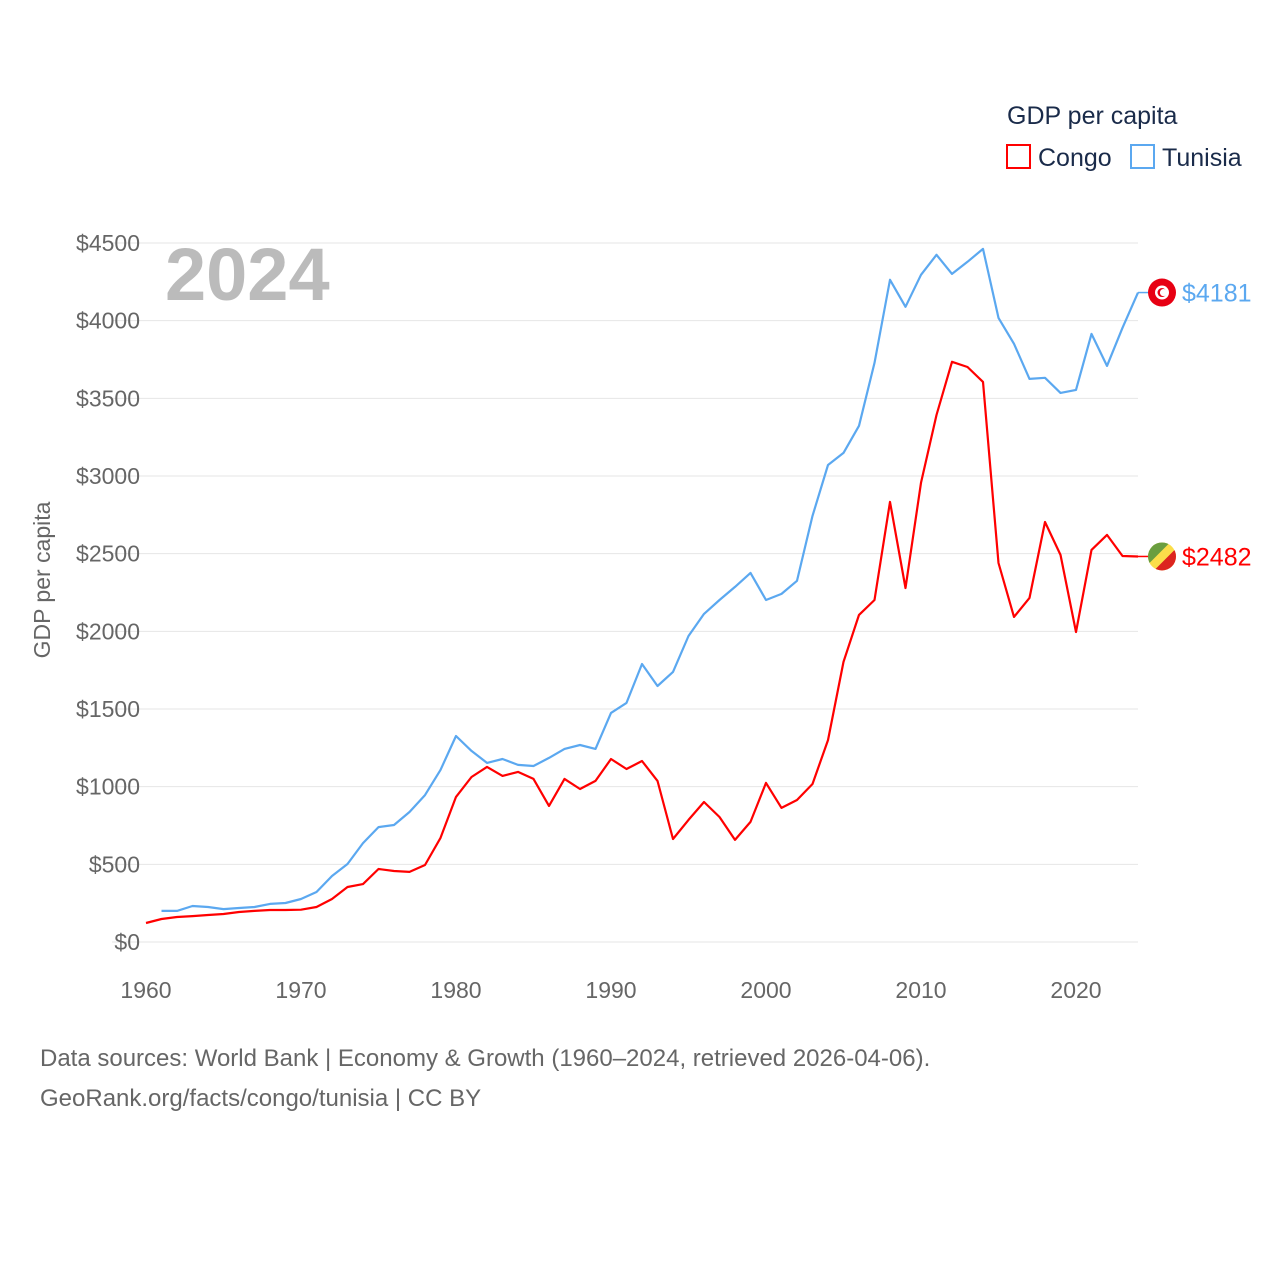 Image resolution: width=1280 pixels, height=1280 pixels. I want to click on y-tick-label: $1000, so click(108, 787).